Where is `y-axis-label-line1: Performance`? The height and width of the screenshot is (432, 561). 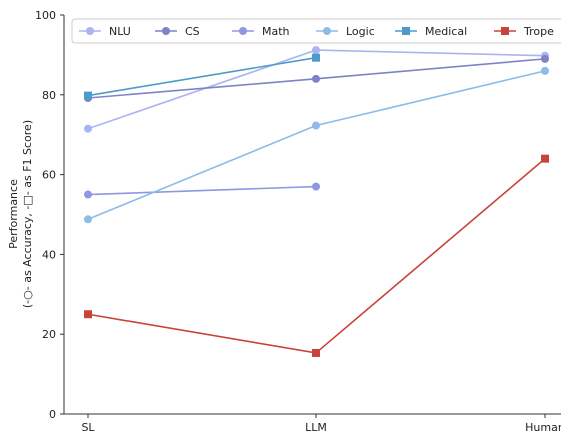
y-axis-label-line1: Performance is located at coordinates (13, 214).